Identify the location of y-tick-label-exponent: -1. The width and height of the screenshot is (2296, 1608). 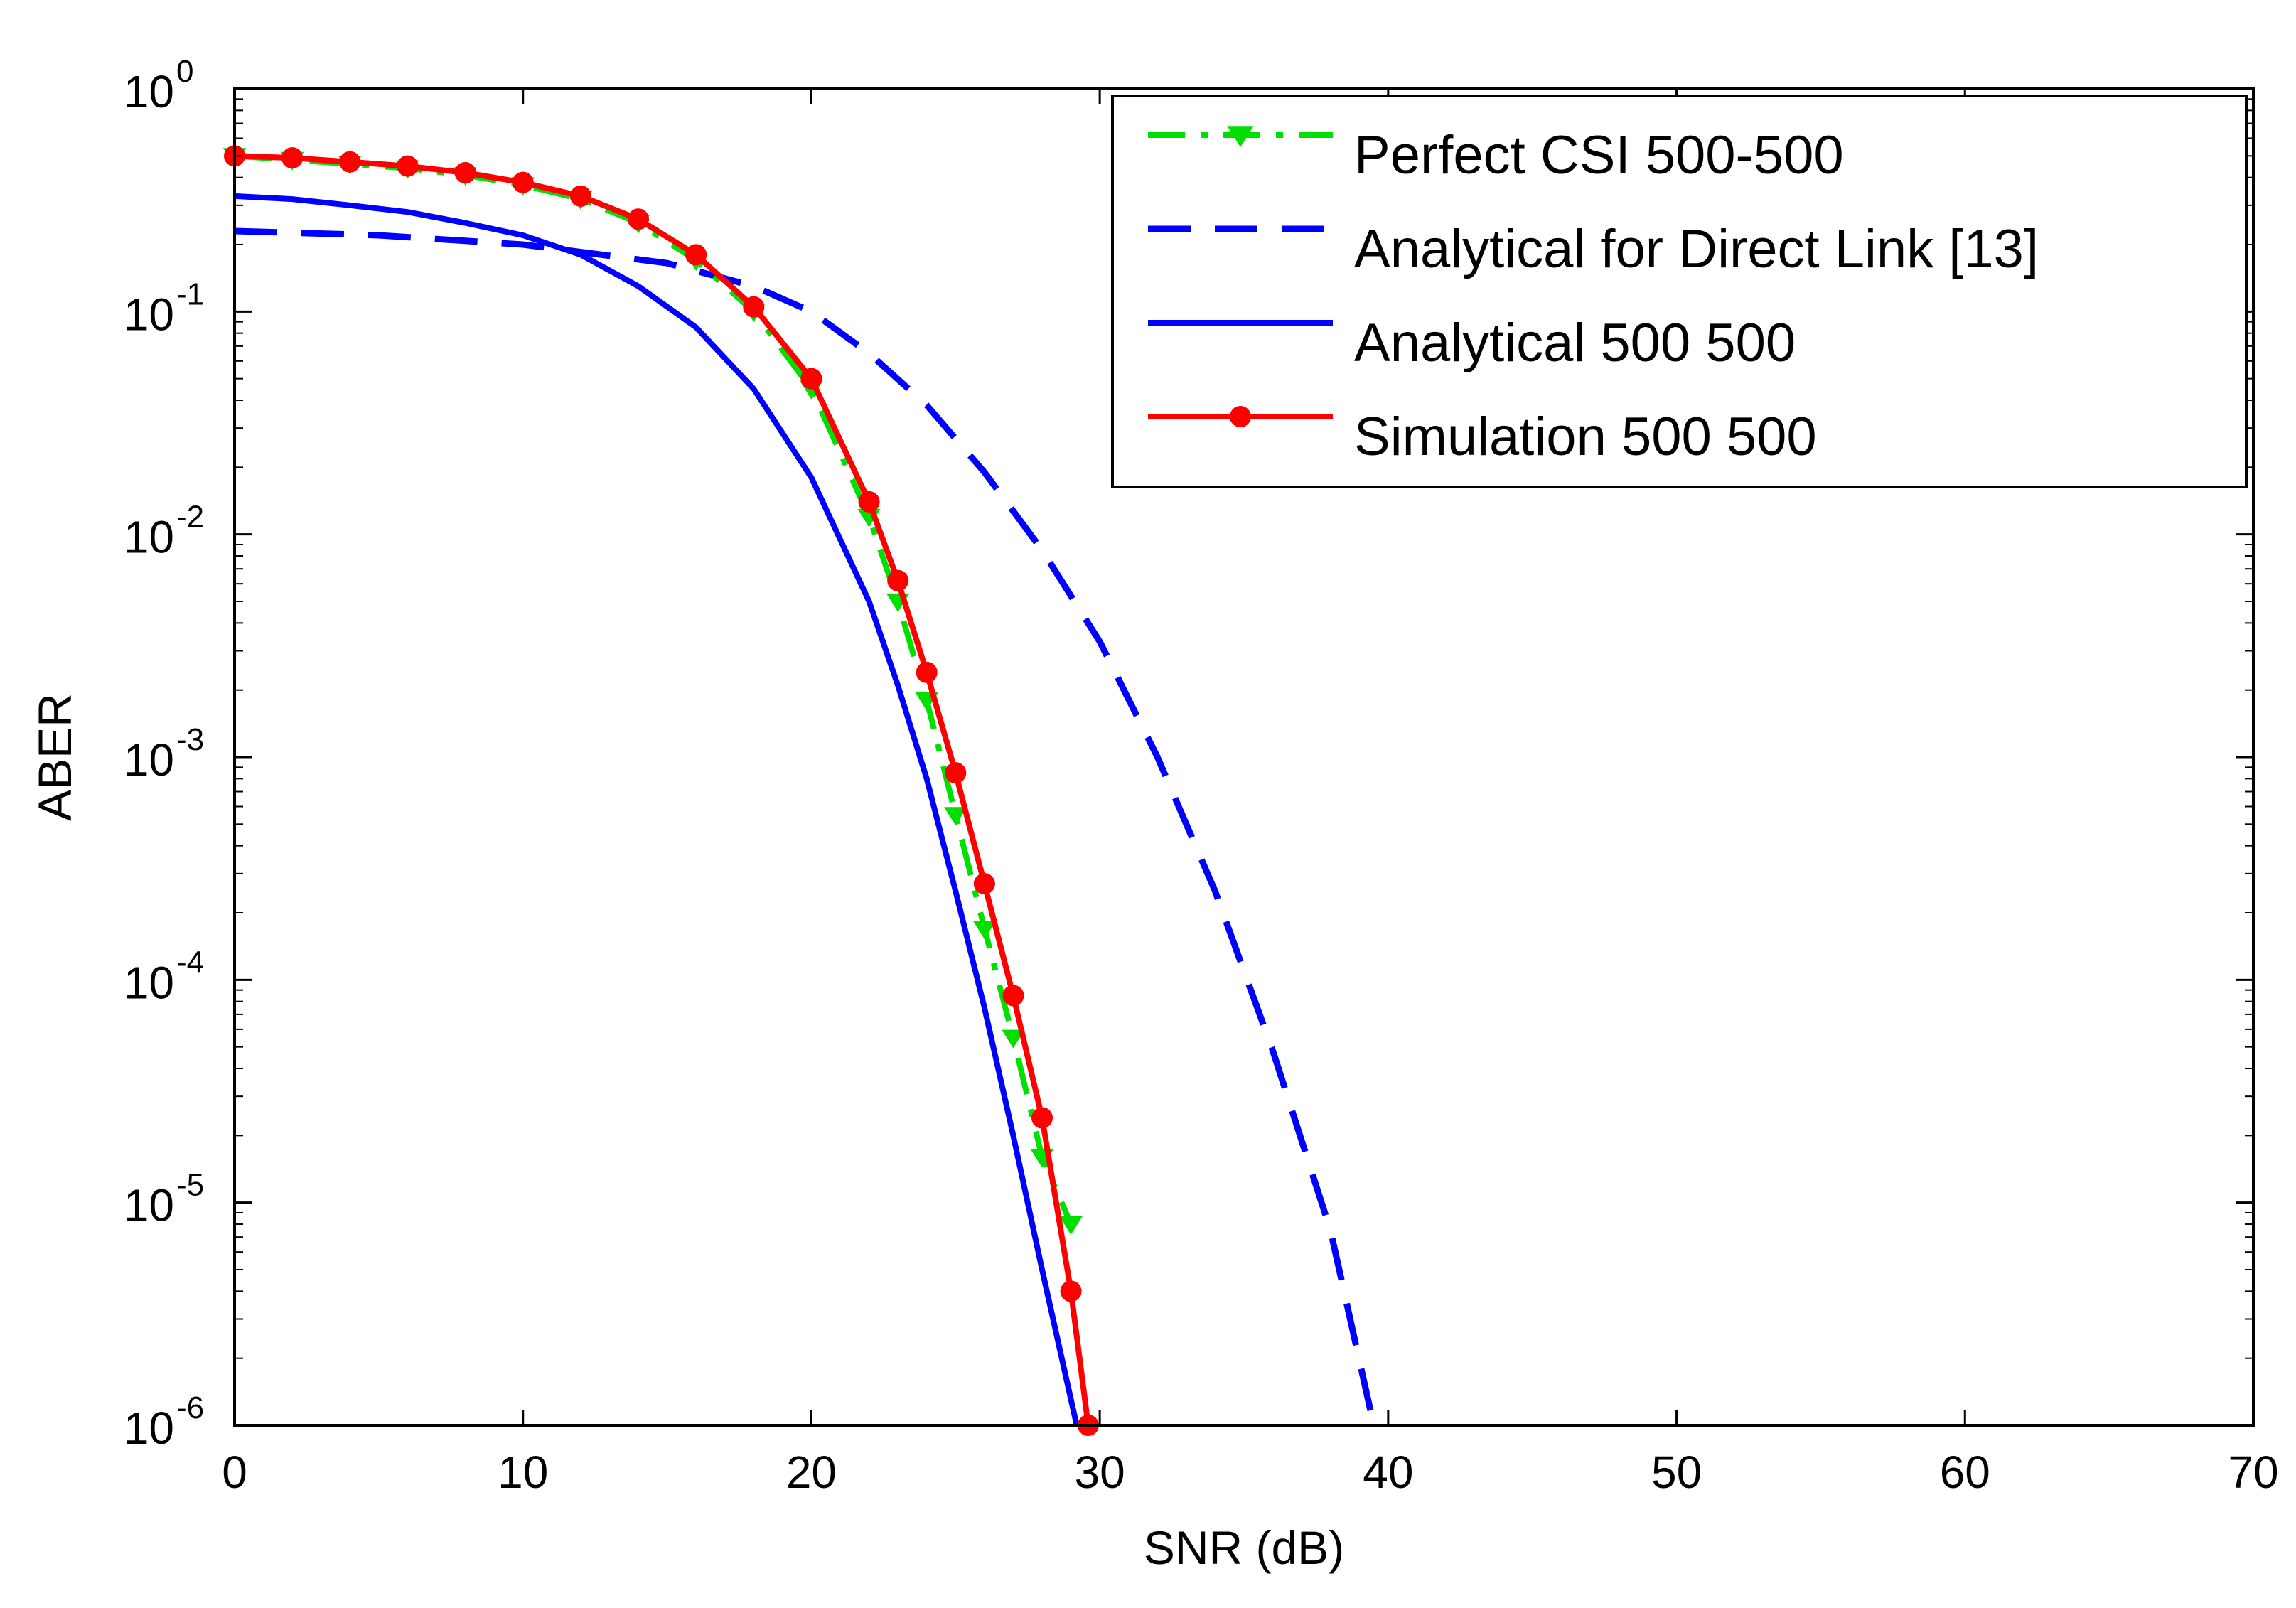
(190, 294).